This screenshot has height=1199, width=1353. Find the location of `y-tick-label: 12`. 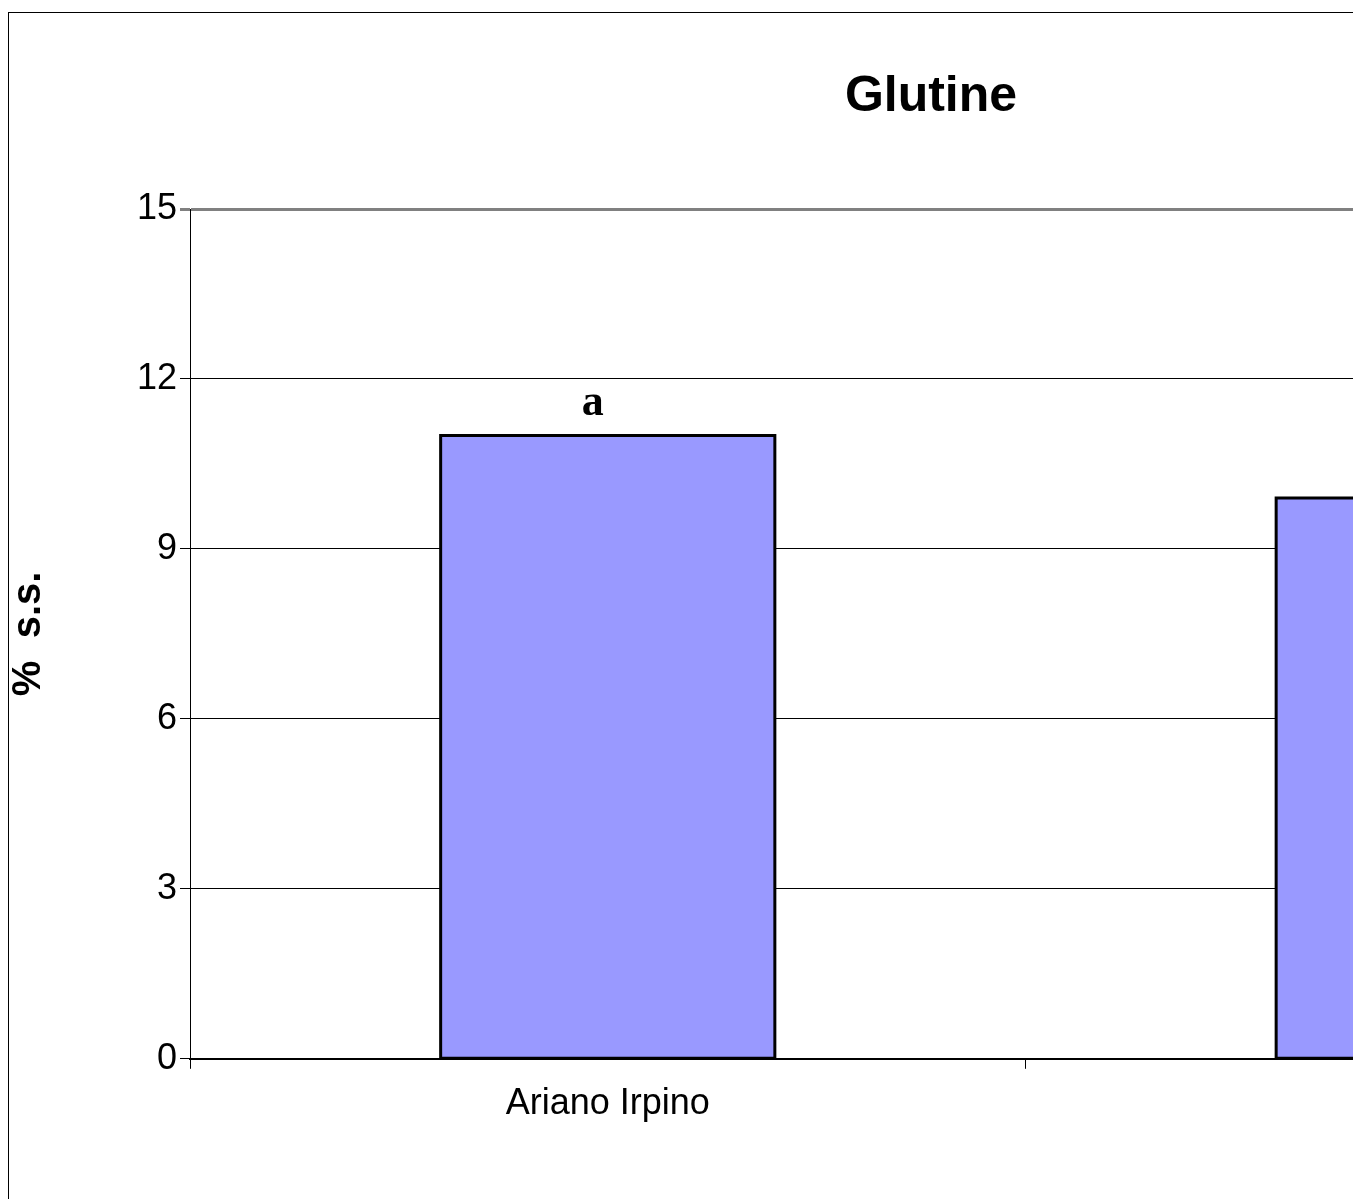

y-tick-label: 12 is located at coordinates (156, 376).